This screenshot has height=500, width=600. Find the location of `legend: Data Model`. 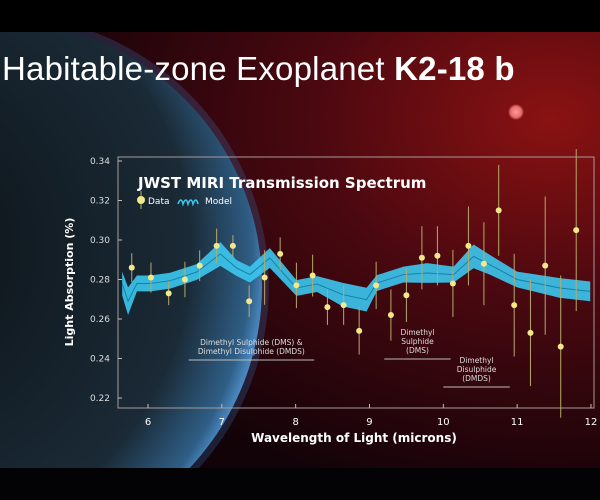

legend: Data Model is located at coordinates (184, 200).